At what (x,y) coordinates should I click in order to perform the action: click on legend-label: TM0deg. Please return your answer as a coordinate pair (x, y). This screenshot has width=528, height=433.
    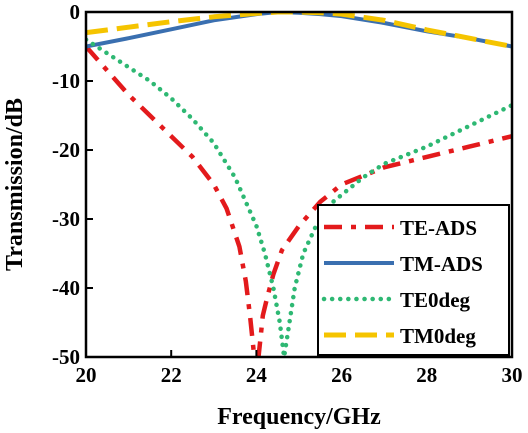
    Looking at the image, I should click on (438, 336).